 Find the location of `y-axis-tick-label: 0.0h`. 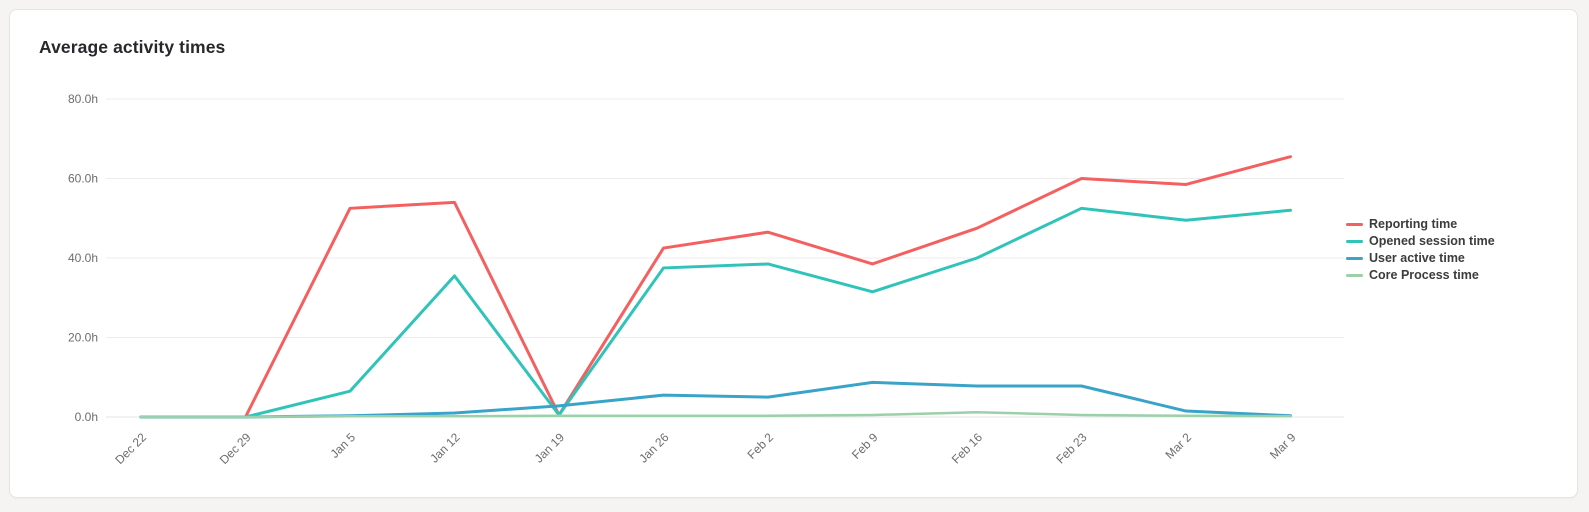

y-axis-tick-label: 0.0h is located at coordinates (86, 417).